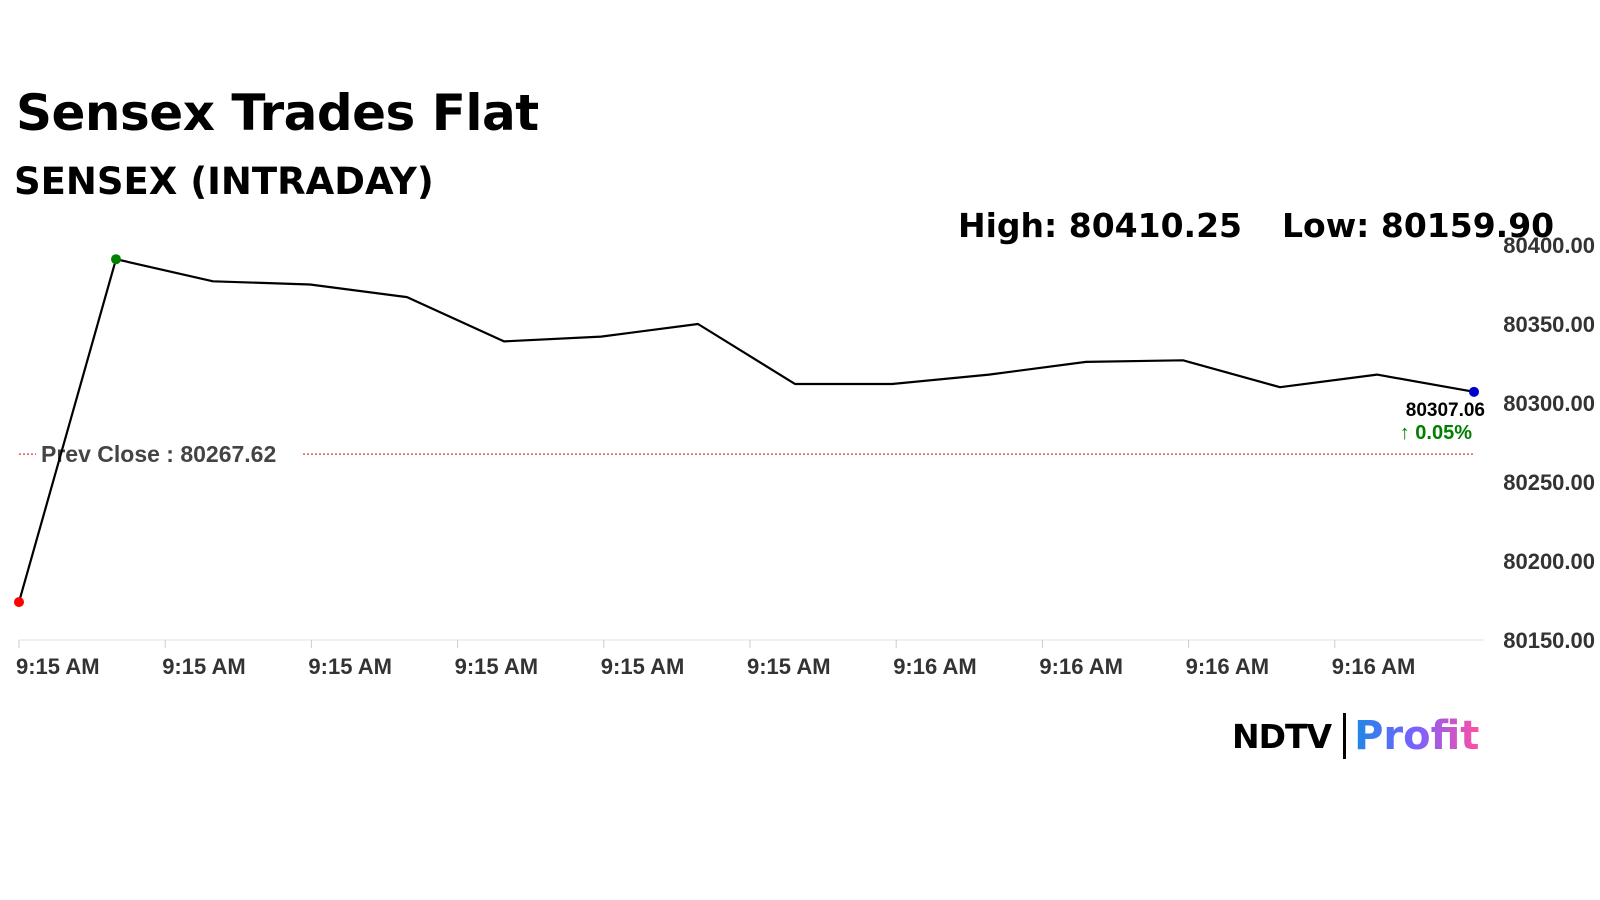 The width and height of the screenshot is (1600, 900). I want to click on last-value-label: 80307.06, so click(1445, 410).